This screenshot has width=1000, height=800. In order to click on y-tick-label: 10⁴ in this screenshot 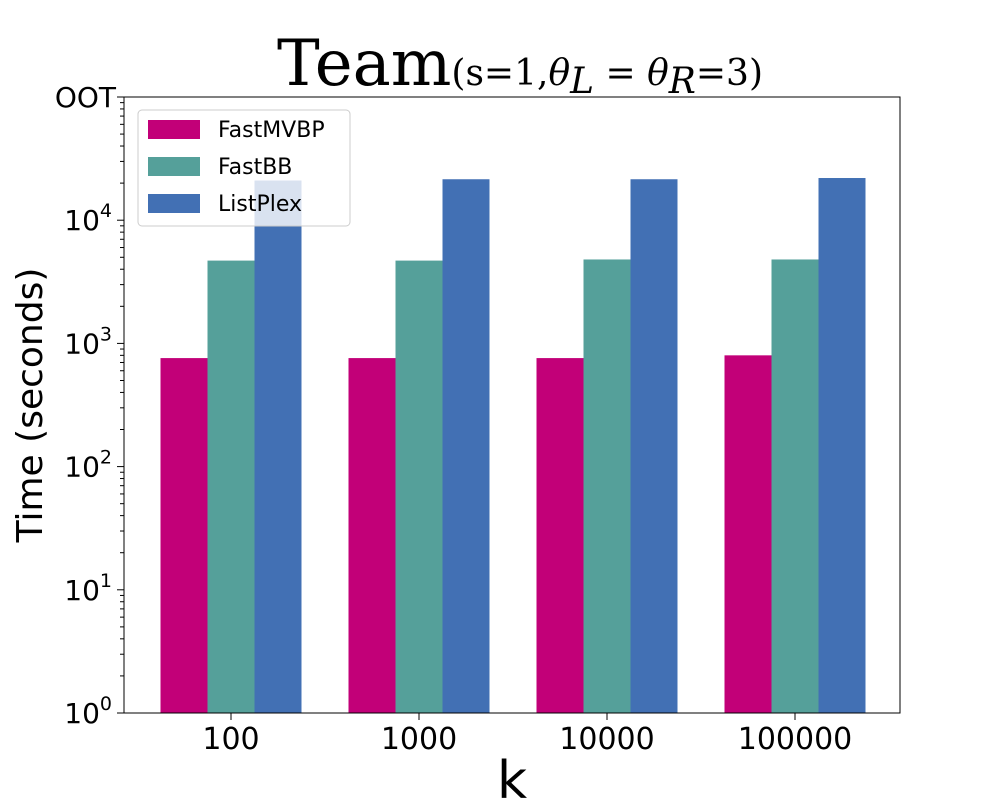, I will do `click(88, 218)`.